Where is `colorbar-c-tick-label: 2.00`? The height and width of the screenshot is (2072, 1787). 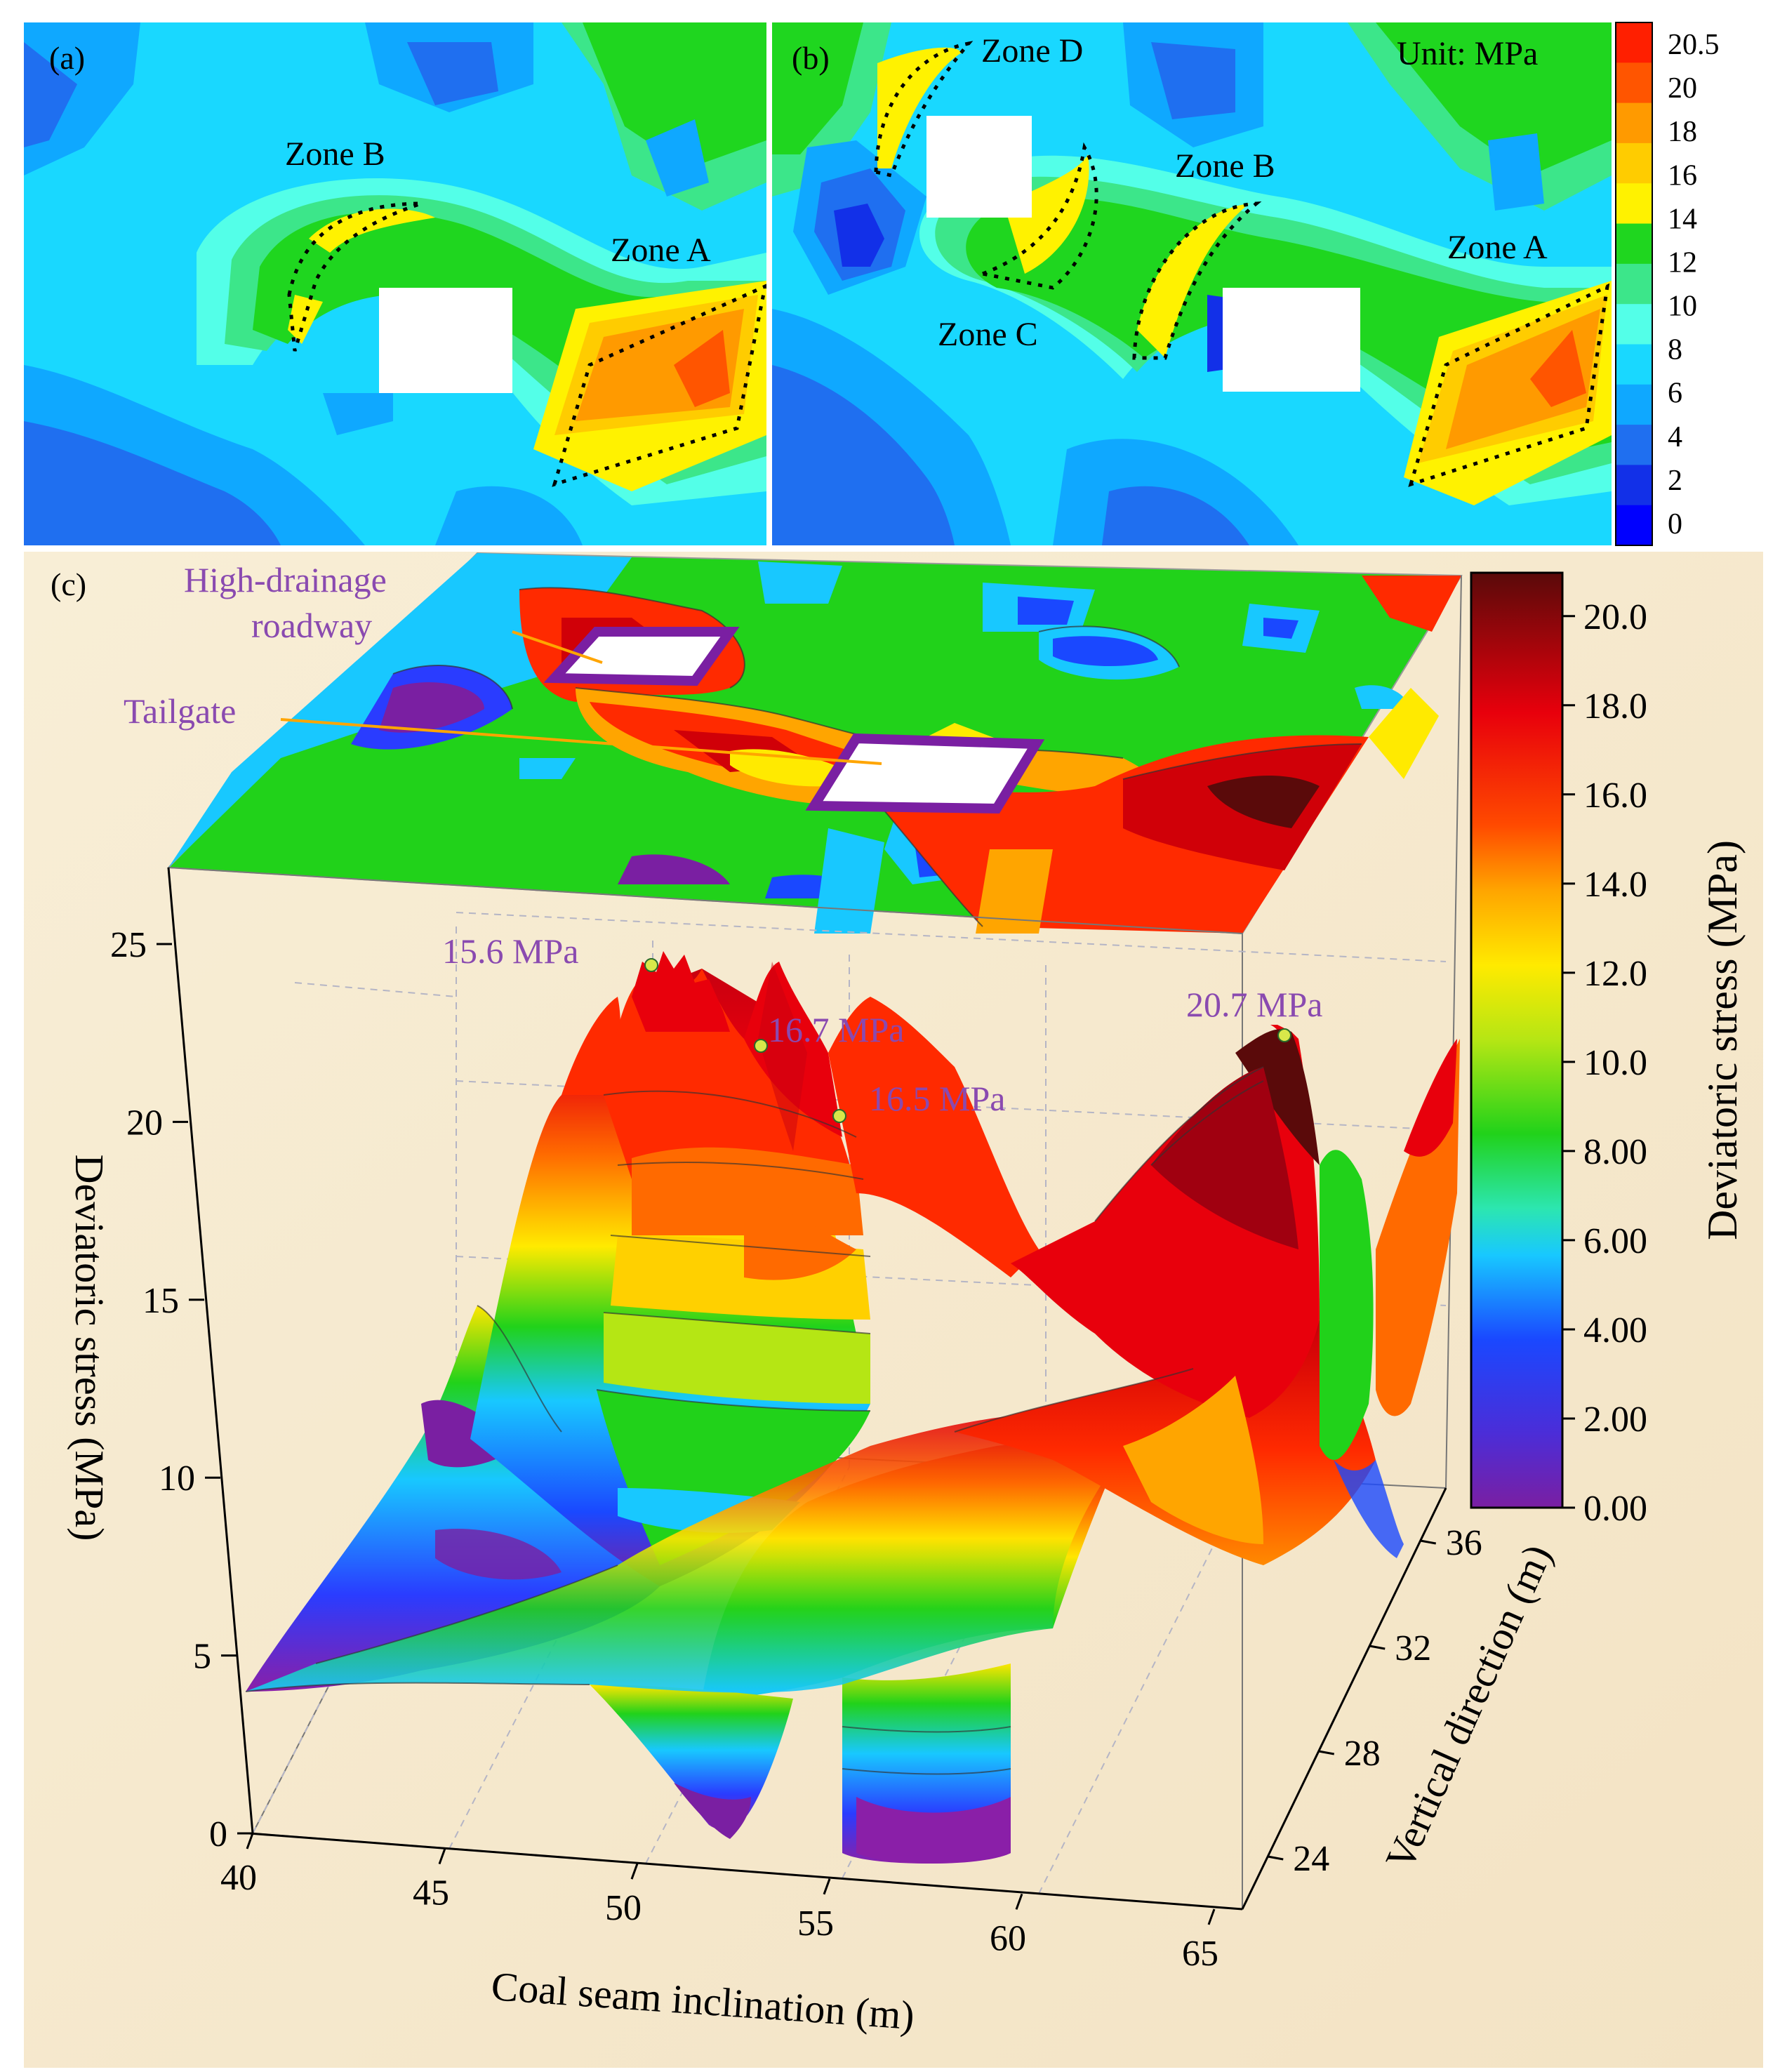
colorbar-c-tick-label: 2.00 is located at coordinates (1615, 1420).